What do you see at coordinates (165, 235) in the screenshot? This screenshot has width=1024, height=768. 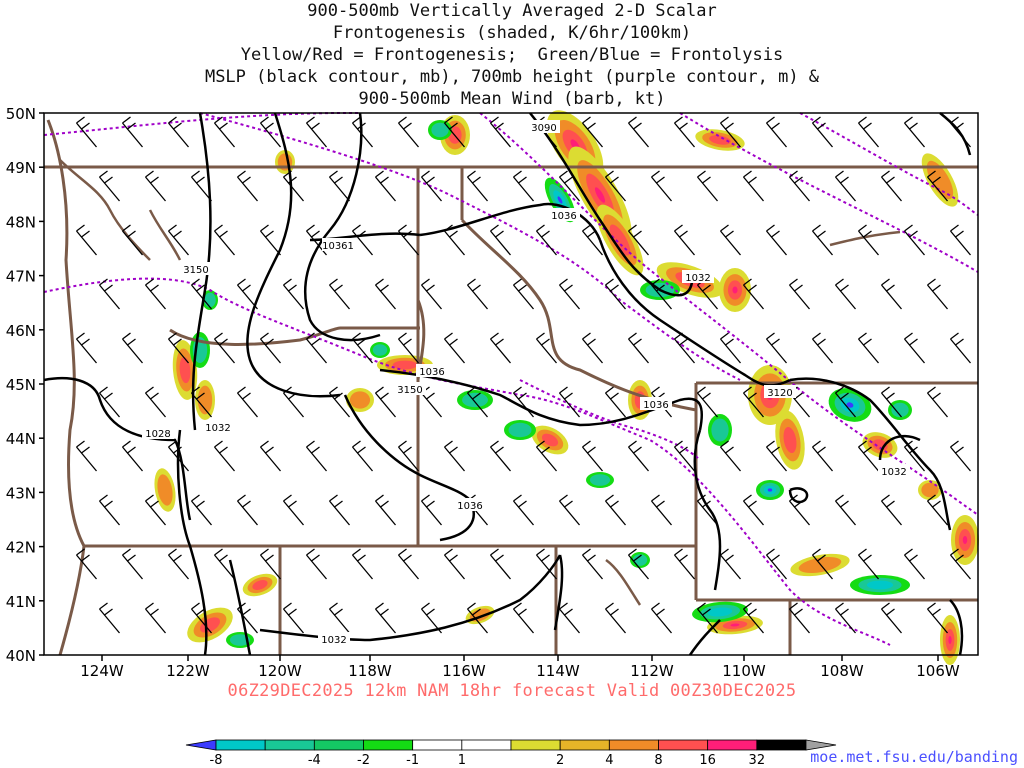 I see `coastline` at bounding box center [165, 235].